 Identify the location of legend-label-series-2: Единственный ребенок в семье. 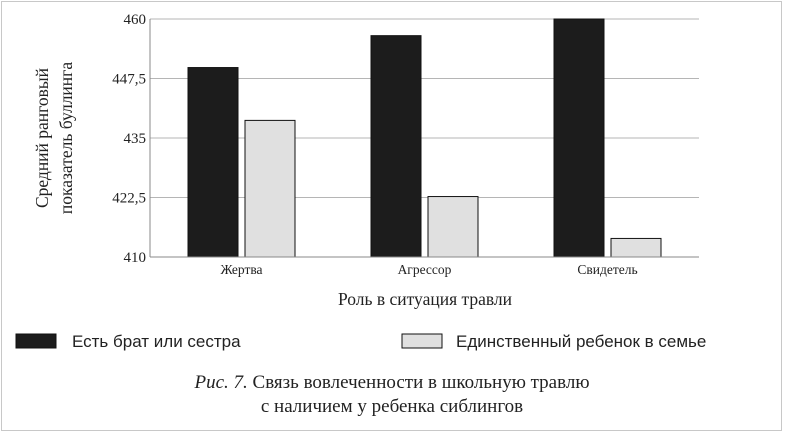
(581, 341).